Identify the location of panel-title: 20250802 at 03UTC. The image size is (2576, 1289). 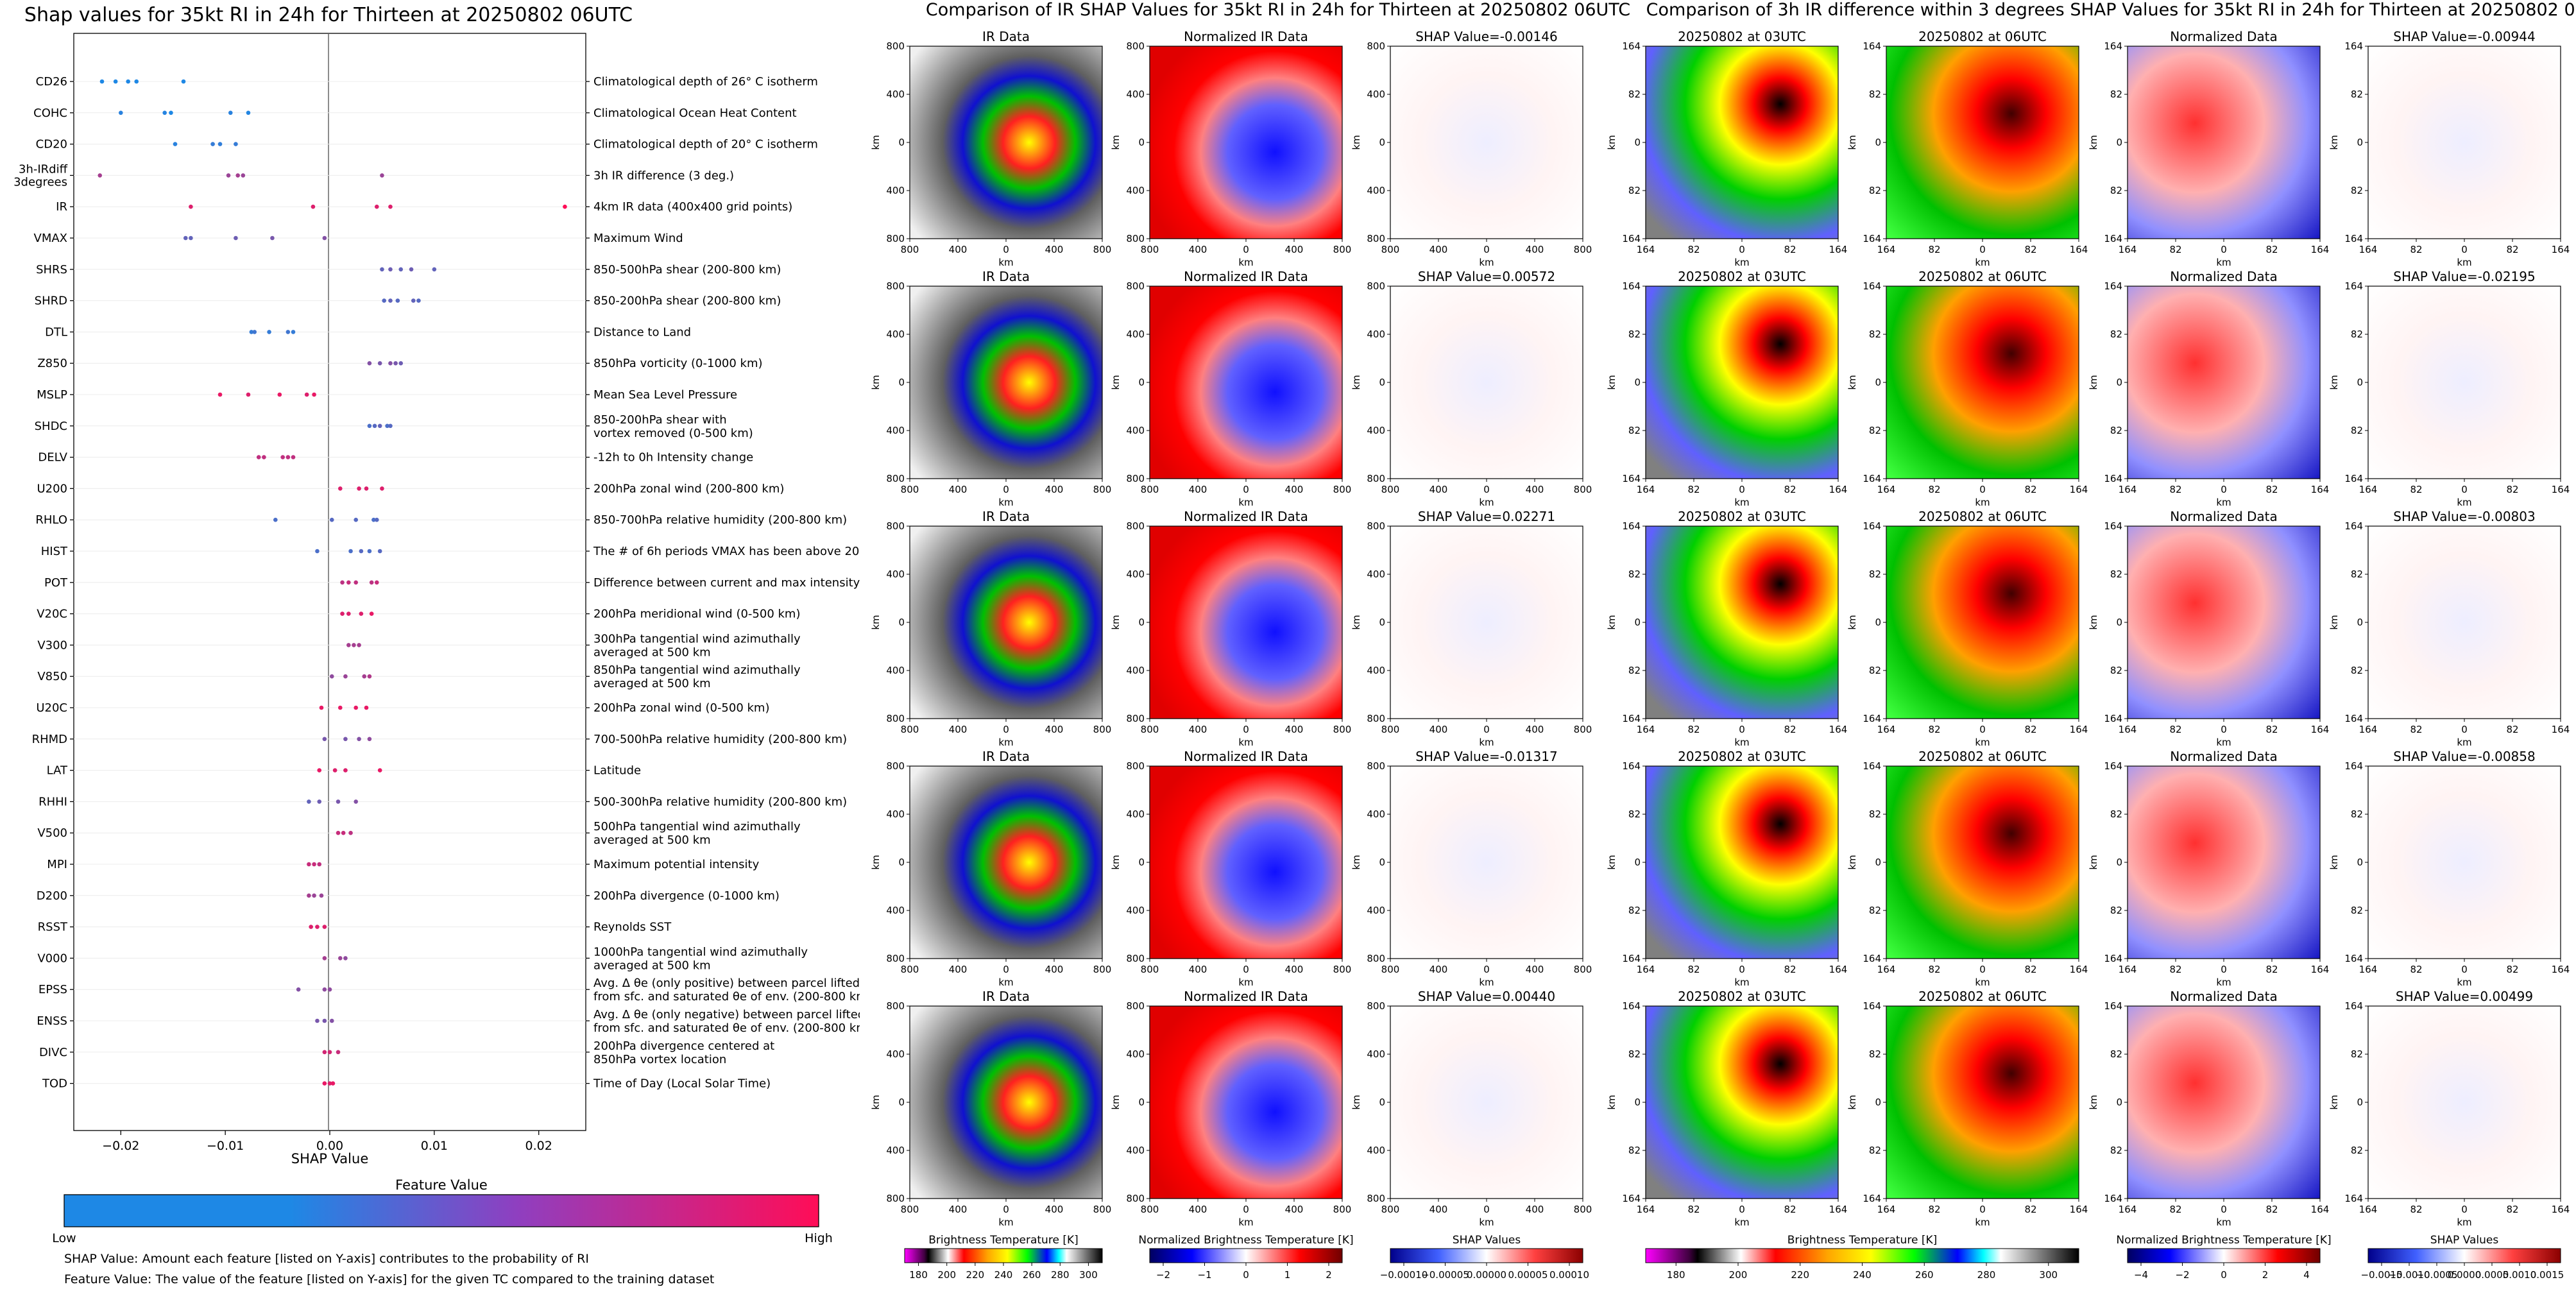
(1742, 756).